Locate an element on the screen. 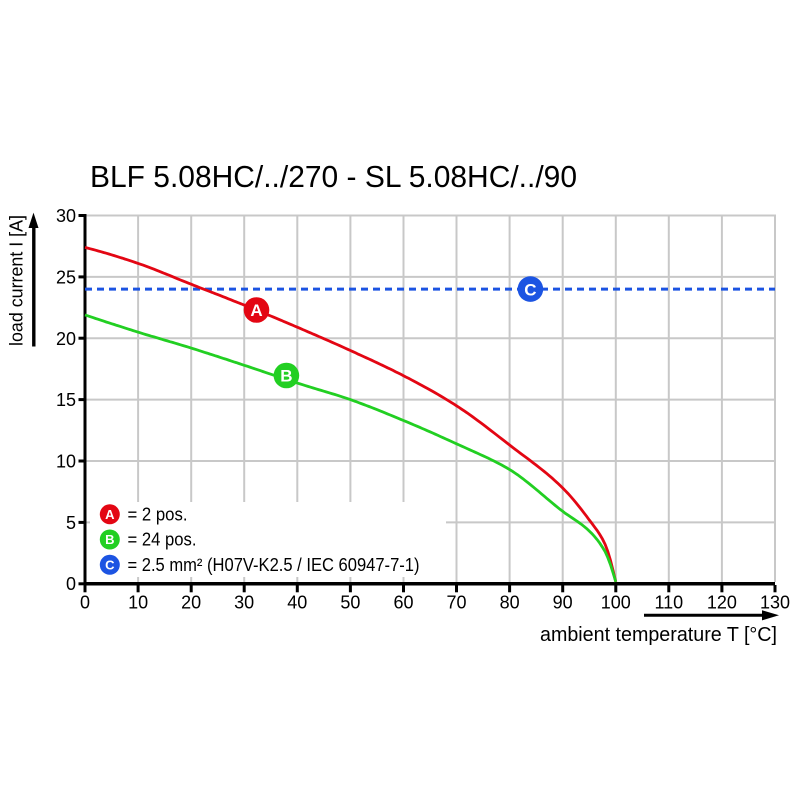  svg-text: 5 is located at coordinates (71, 523).